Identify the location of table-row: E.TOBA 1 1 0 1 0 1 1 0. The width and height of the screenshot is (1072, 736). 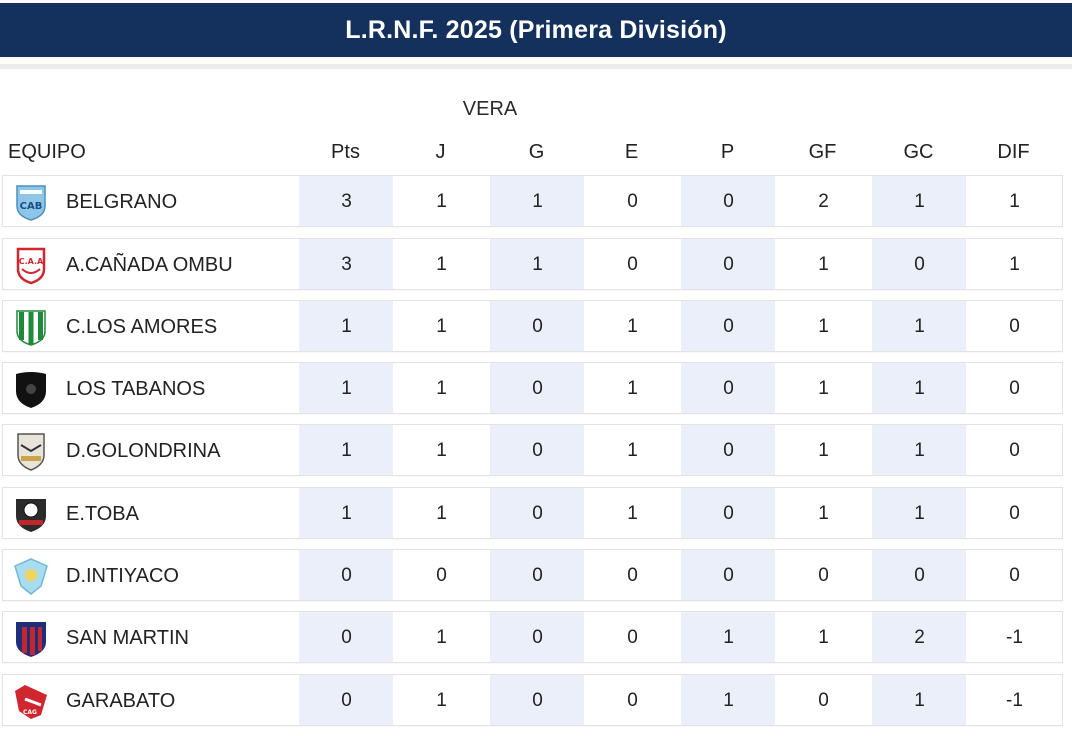
(532, 513).